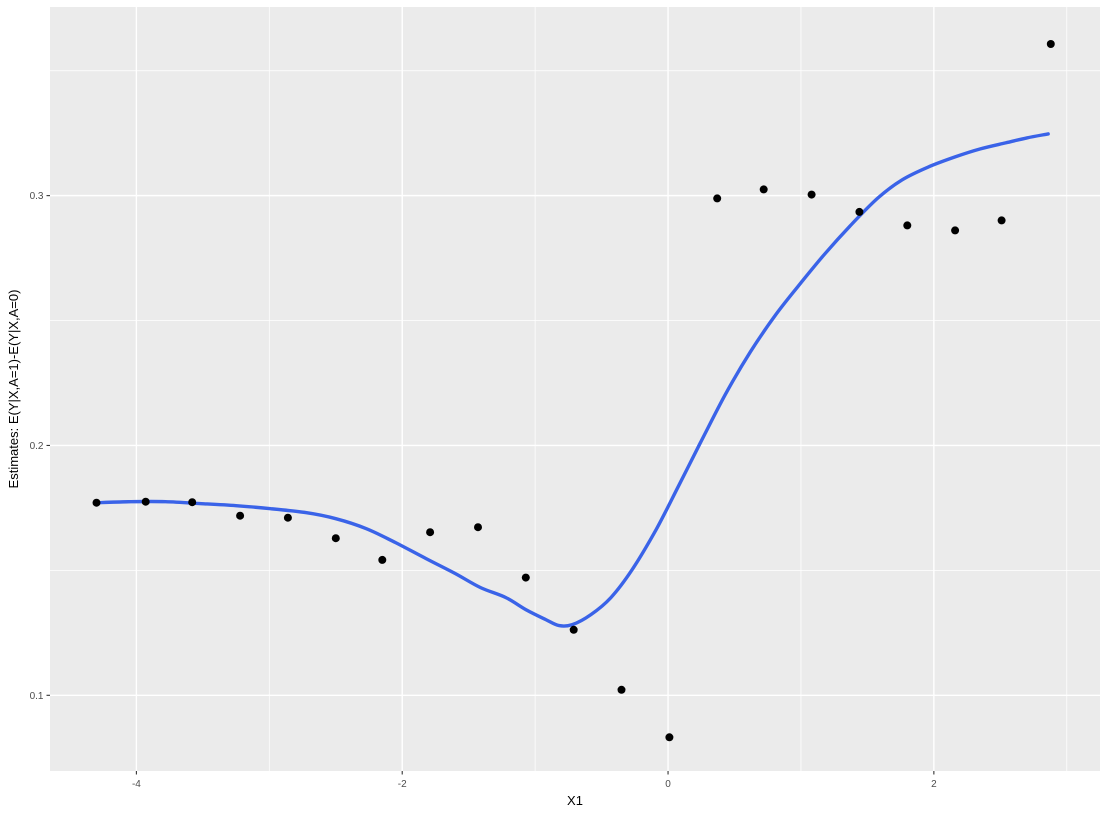 The height and width of the screenshot is (821, 1104). I want to click on y-axis-title: Estimates: E(Y|X,A=1)-E(Y|X,A=0), so click(13, 389).